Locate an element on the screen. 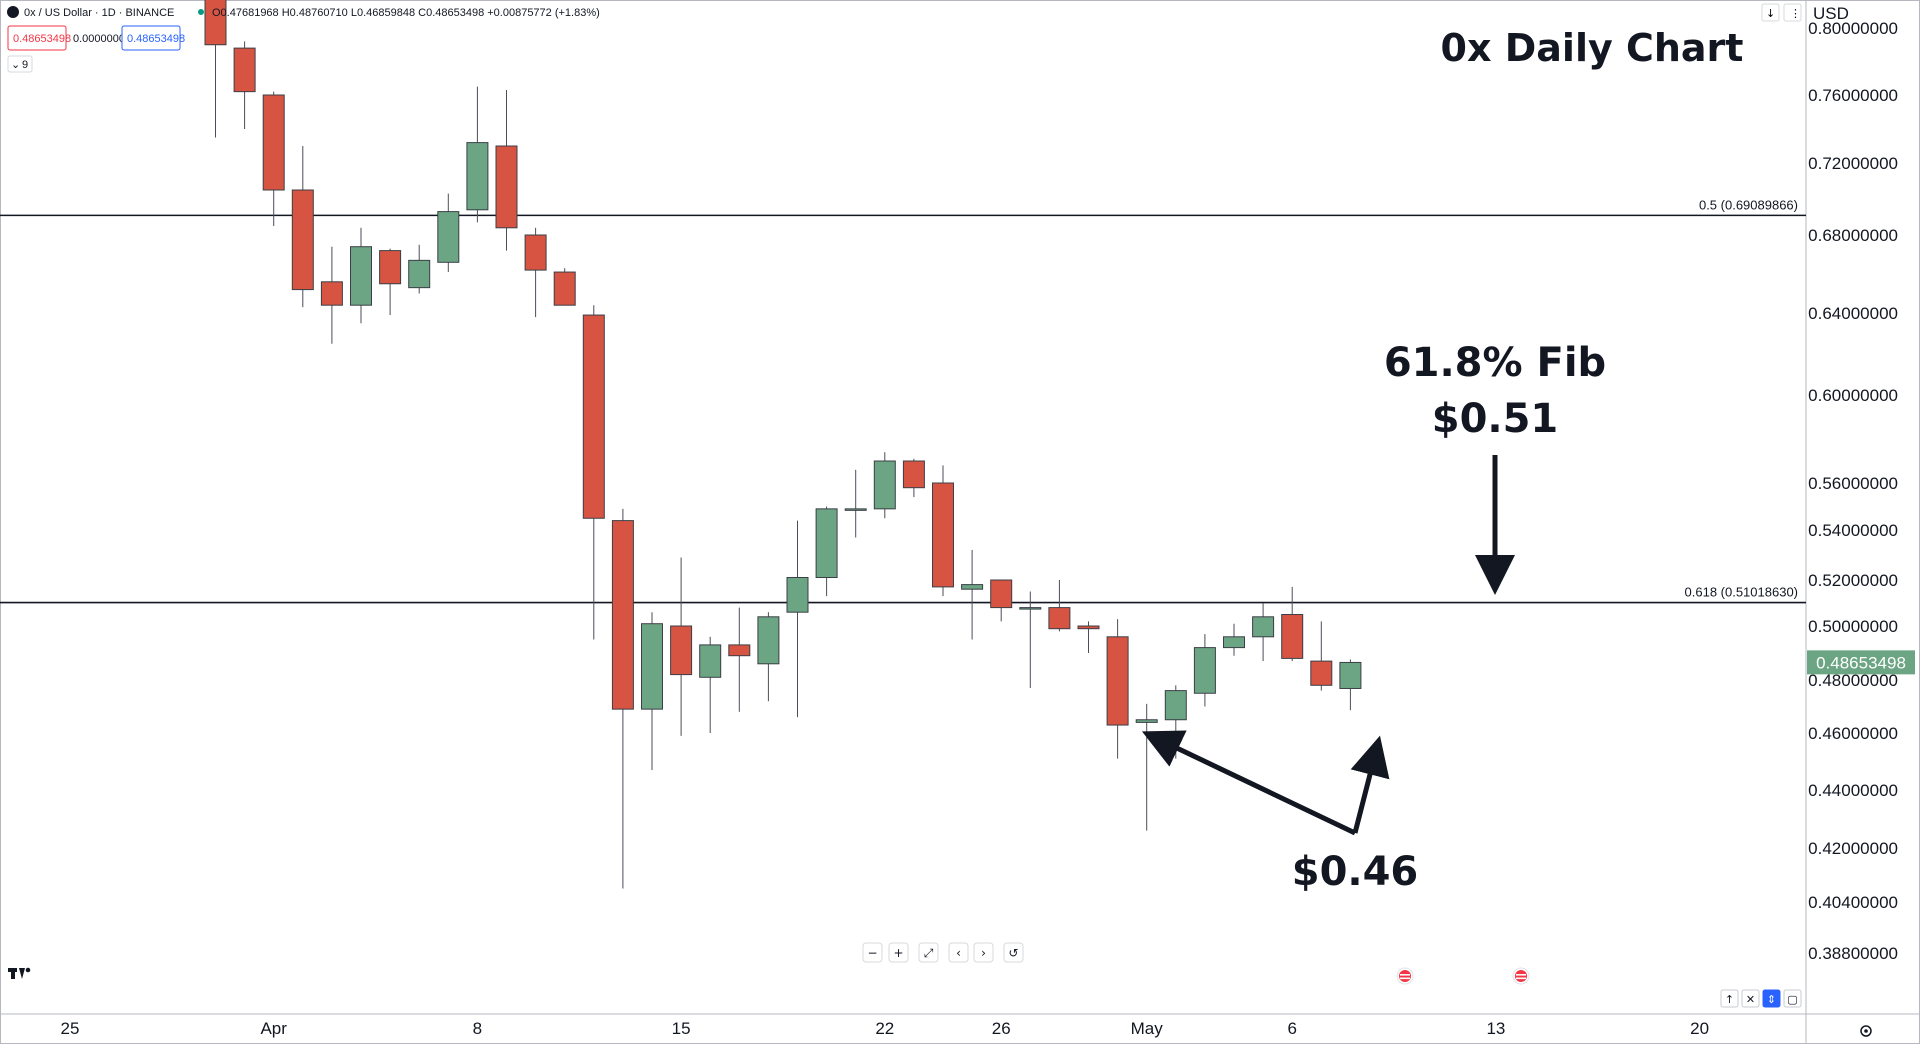  price-tick-label: 0.64000000 is located at coordinates (1853, 313).